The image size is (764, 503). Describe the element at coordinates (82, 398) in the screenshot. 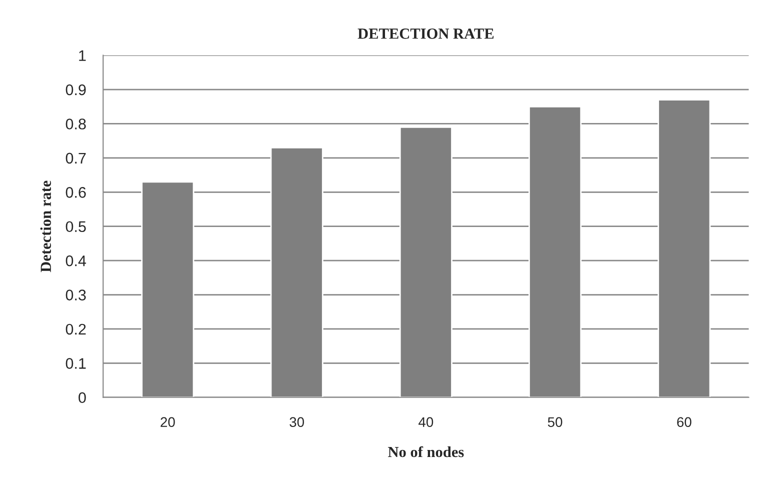

I see `y-tick-label: 0` at that location.